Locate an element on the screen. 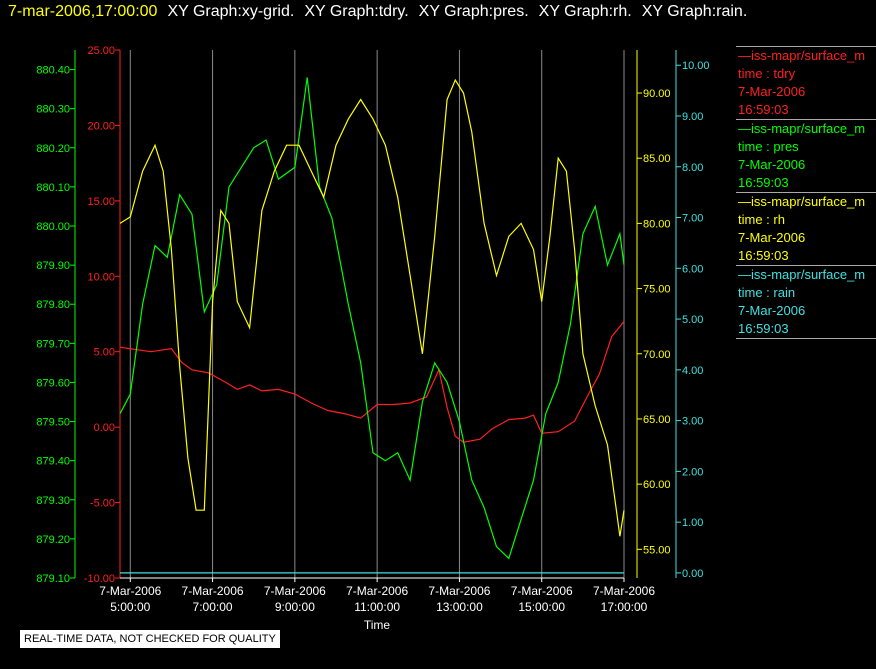  tdry-tick-label: 15.00 is located at coordinates (101, 202).